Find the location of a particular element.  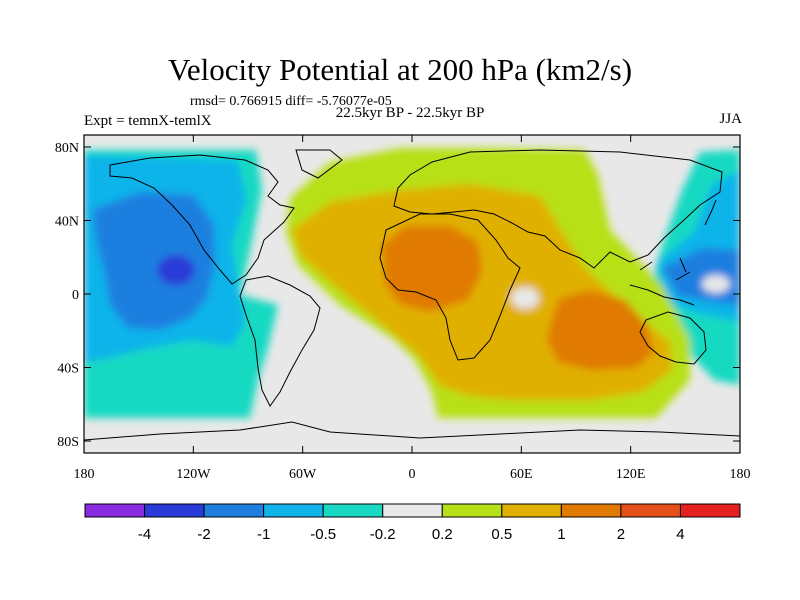

coast-north-america is located at coordinates (202, 219).